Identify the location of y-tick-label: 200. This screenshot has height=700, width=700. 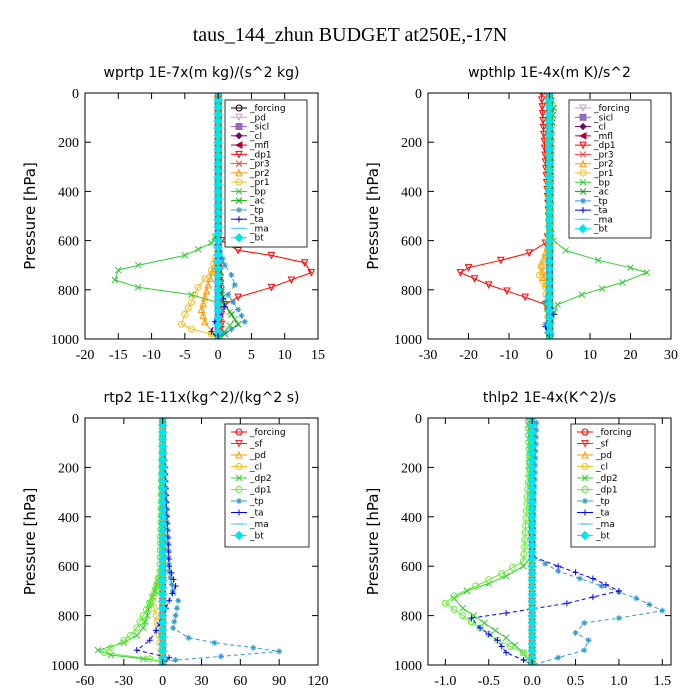
(411, 468).